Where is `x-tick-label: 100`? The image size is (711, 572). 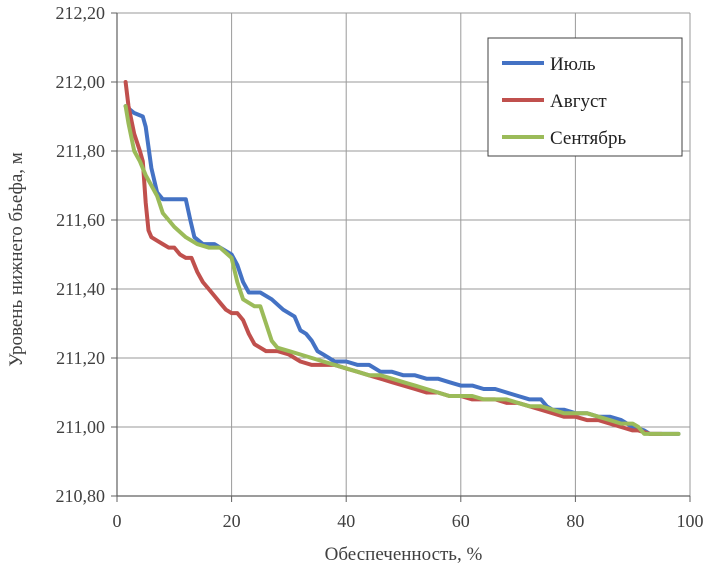 x-tick-label: 100 is located at coordinates (690, 521).